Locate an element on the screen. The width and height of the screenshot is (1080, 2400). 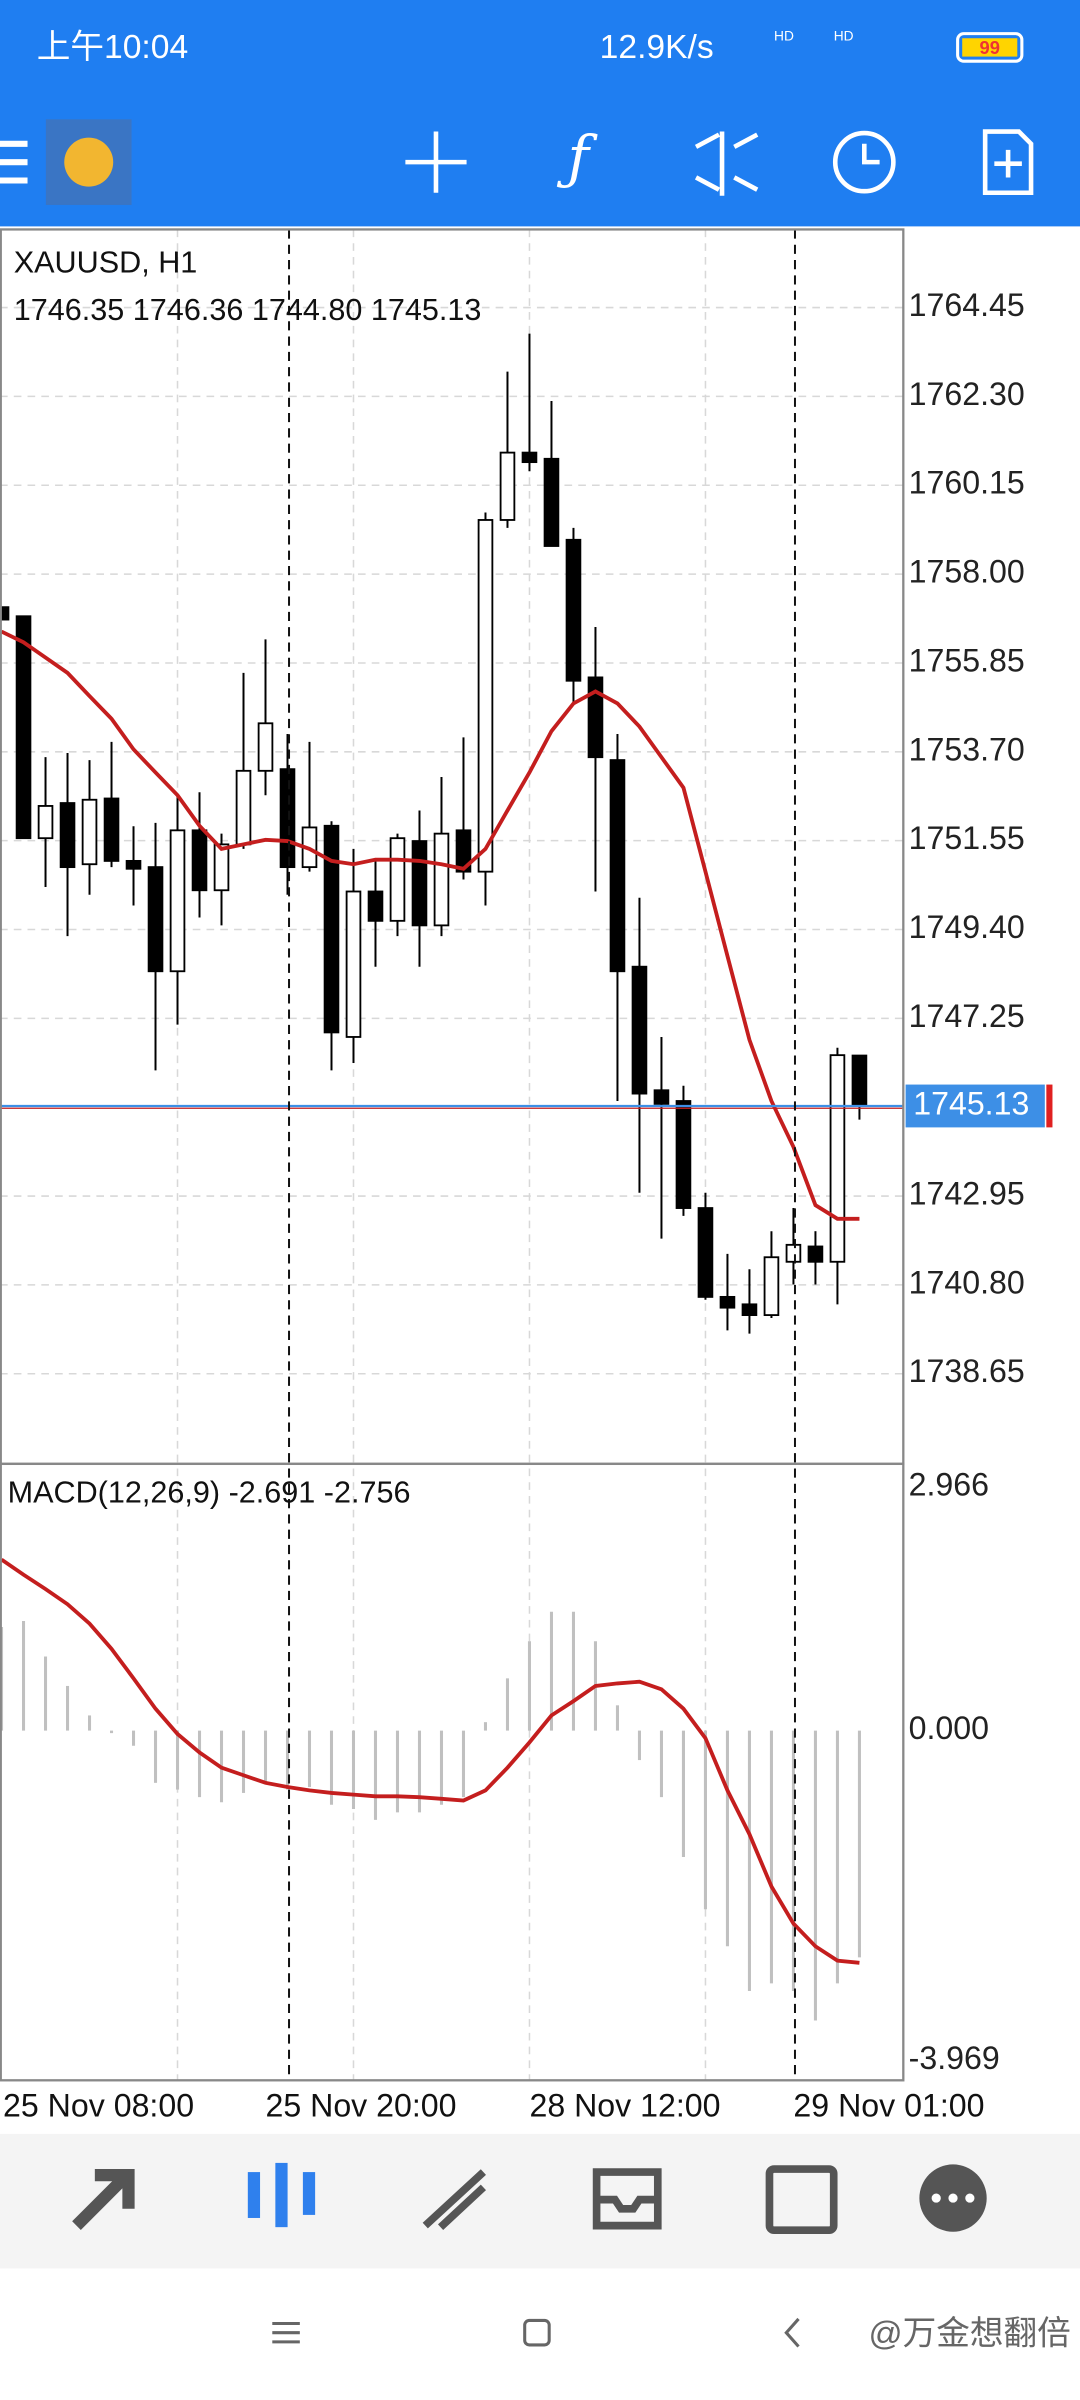
system-nav is located at coordinates (536, 2332).